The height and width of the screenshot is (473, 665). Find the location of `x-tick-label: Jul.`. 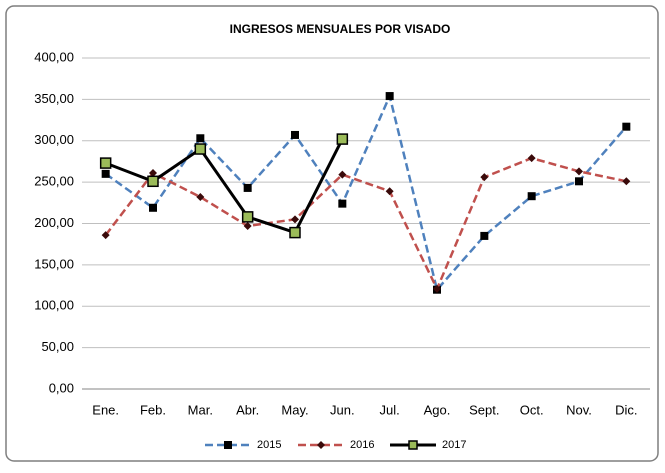

x-tick-label: Jul. is located at coordinates (390, 409).